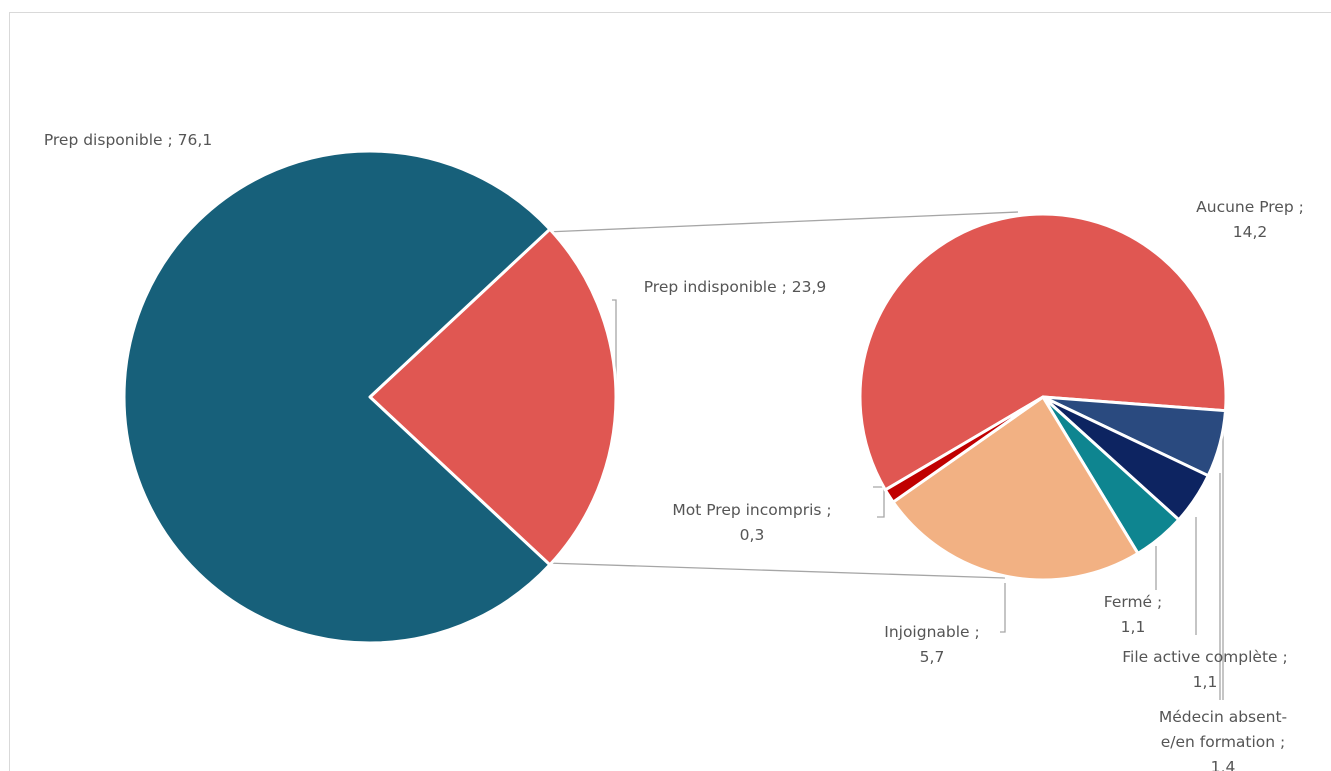 The width and height of the screenshot is (1331, 771). I want to click on data-label: Médecin absent-e/en formation ; 1,4, so click(1223, 738).